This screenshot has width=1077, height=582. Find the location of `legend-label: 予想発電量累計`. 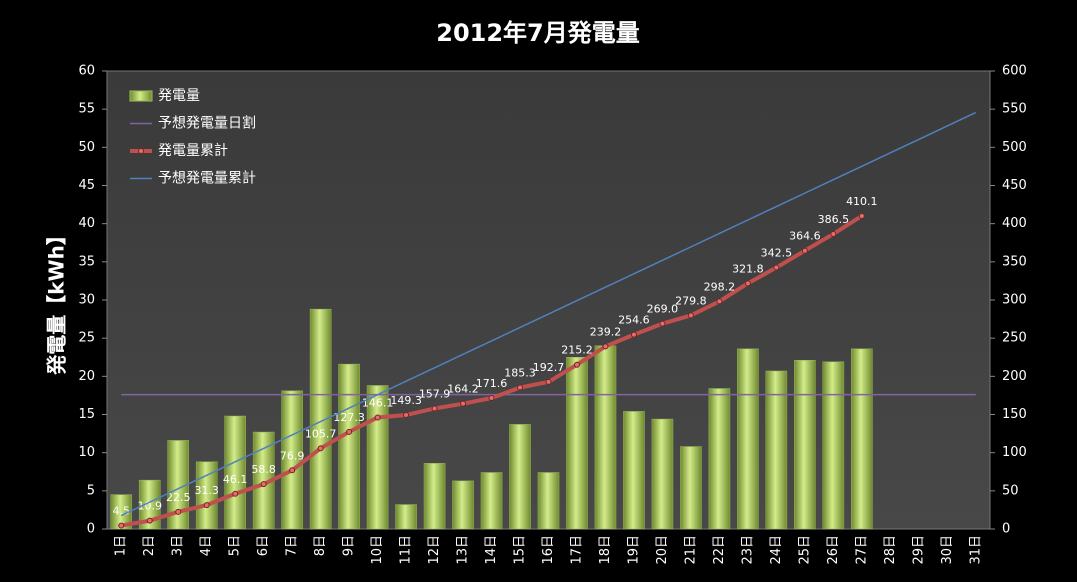

legend-label: 予想発電量累計 is located at coordinates (207, 179).